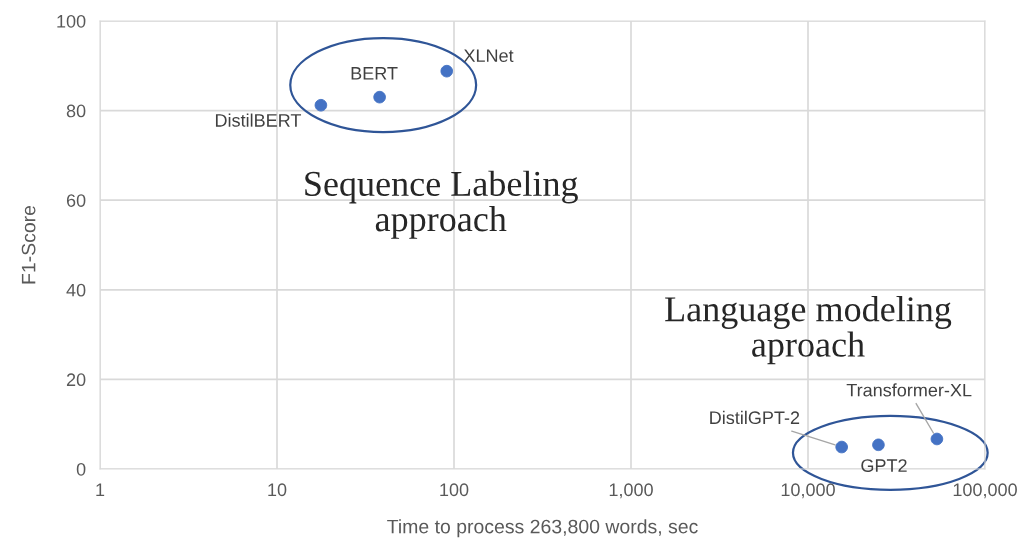 This screenshot has height=553, width=1030. What do you see at coordinates (808, 491) in the screenshot?
I see `x-tick-label: 10,000` at bounding box center [808, 491].